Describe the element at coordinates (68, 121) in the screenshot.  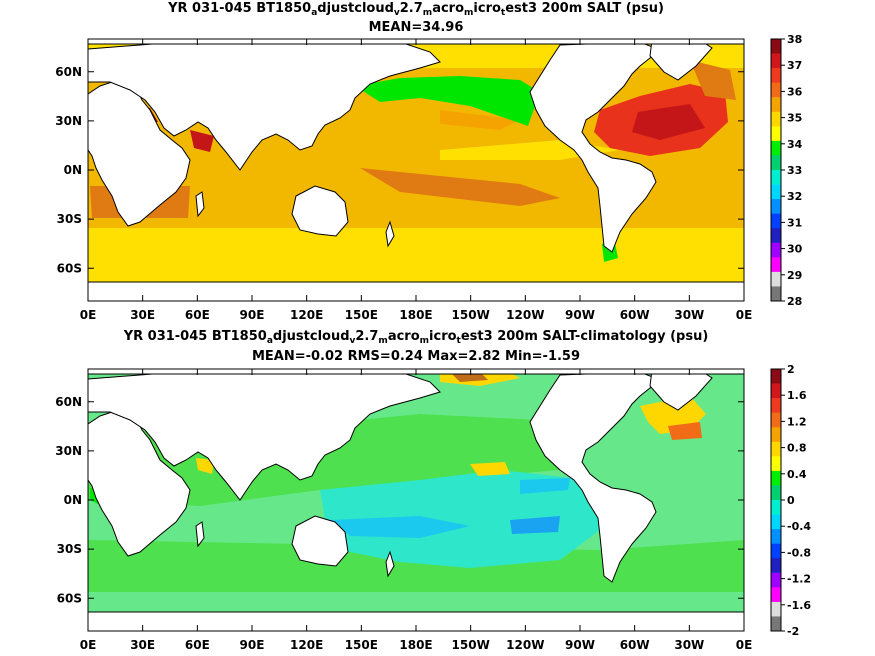
I see `top-y-label: 30N` at that location.